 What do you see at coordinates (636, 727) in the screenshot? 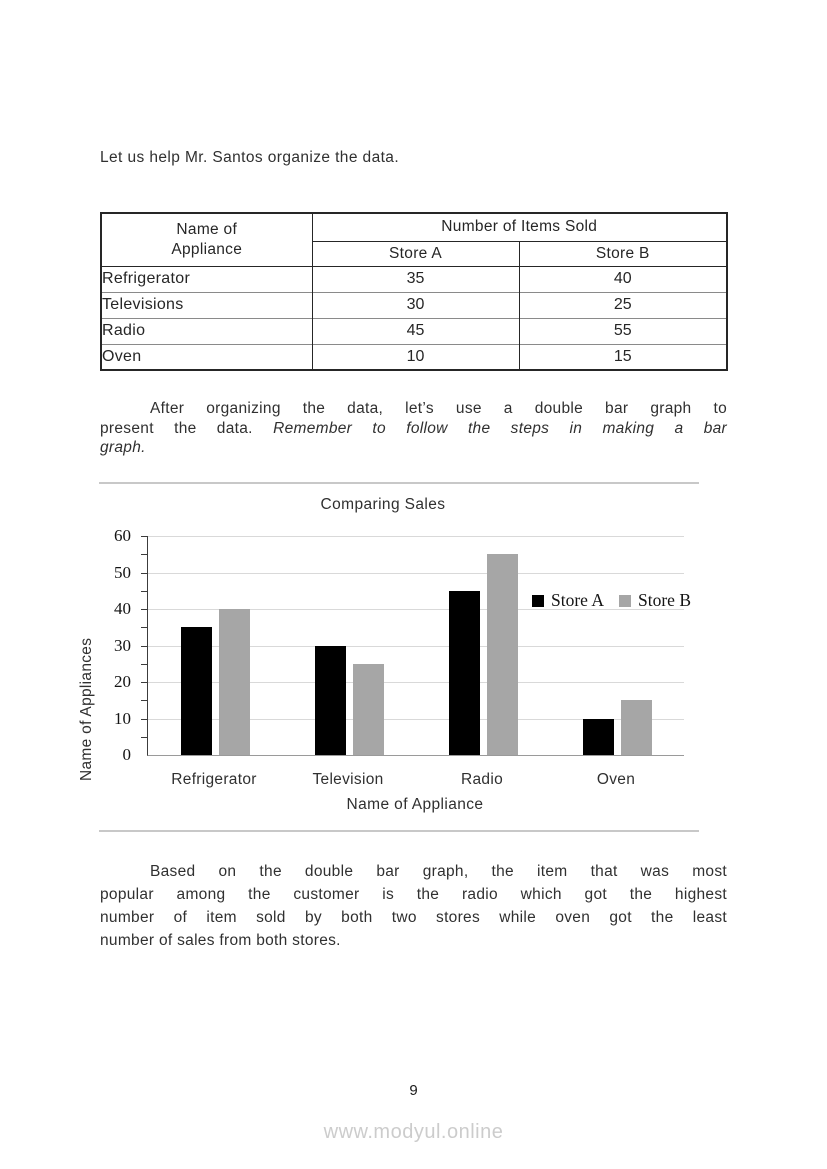
I see `bar-store-b-oven` at bounding box center [636, 727].